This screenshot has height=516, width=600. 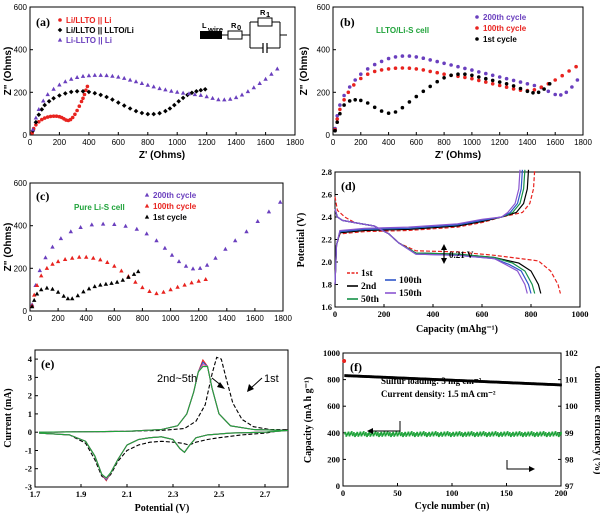 What do you see at coordinates (115, 318) in the screenshot?
I see `x-tick-label: 600` at bounding box center [115, 318].